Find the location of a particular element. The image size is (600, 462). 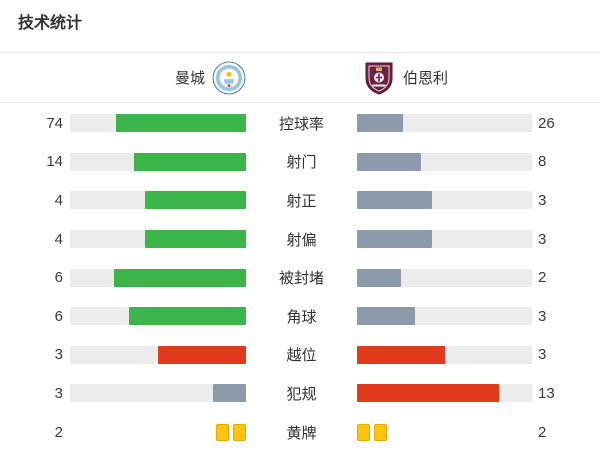

stat-row: 6 被封堵 2 is located at coordinates (300, 277).